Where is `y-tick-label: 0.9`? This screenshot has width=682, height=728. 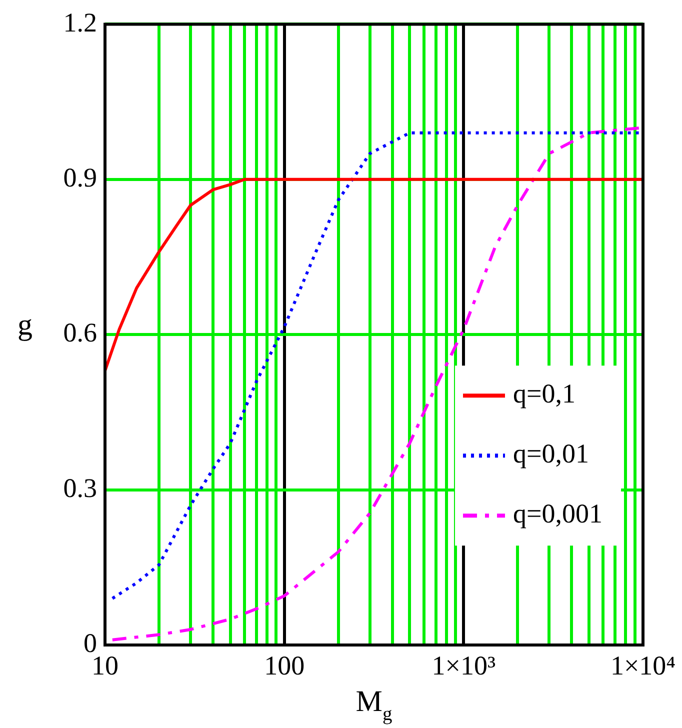 y-tick-label: 0.9 is located at coordinates (80, 177).